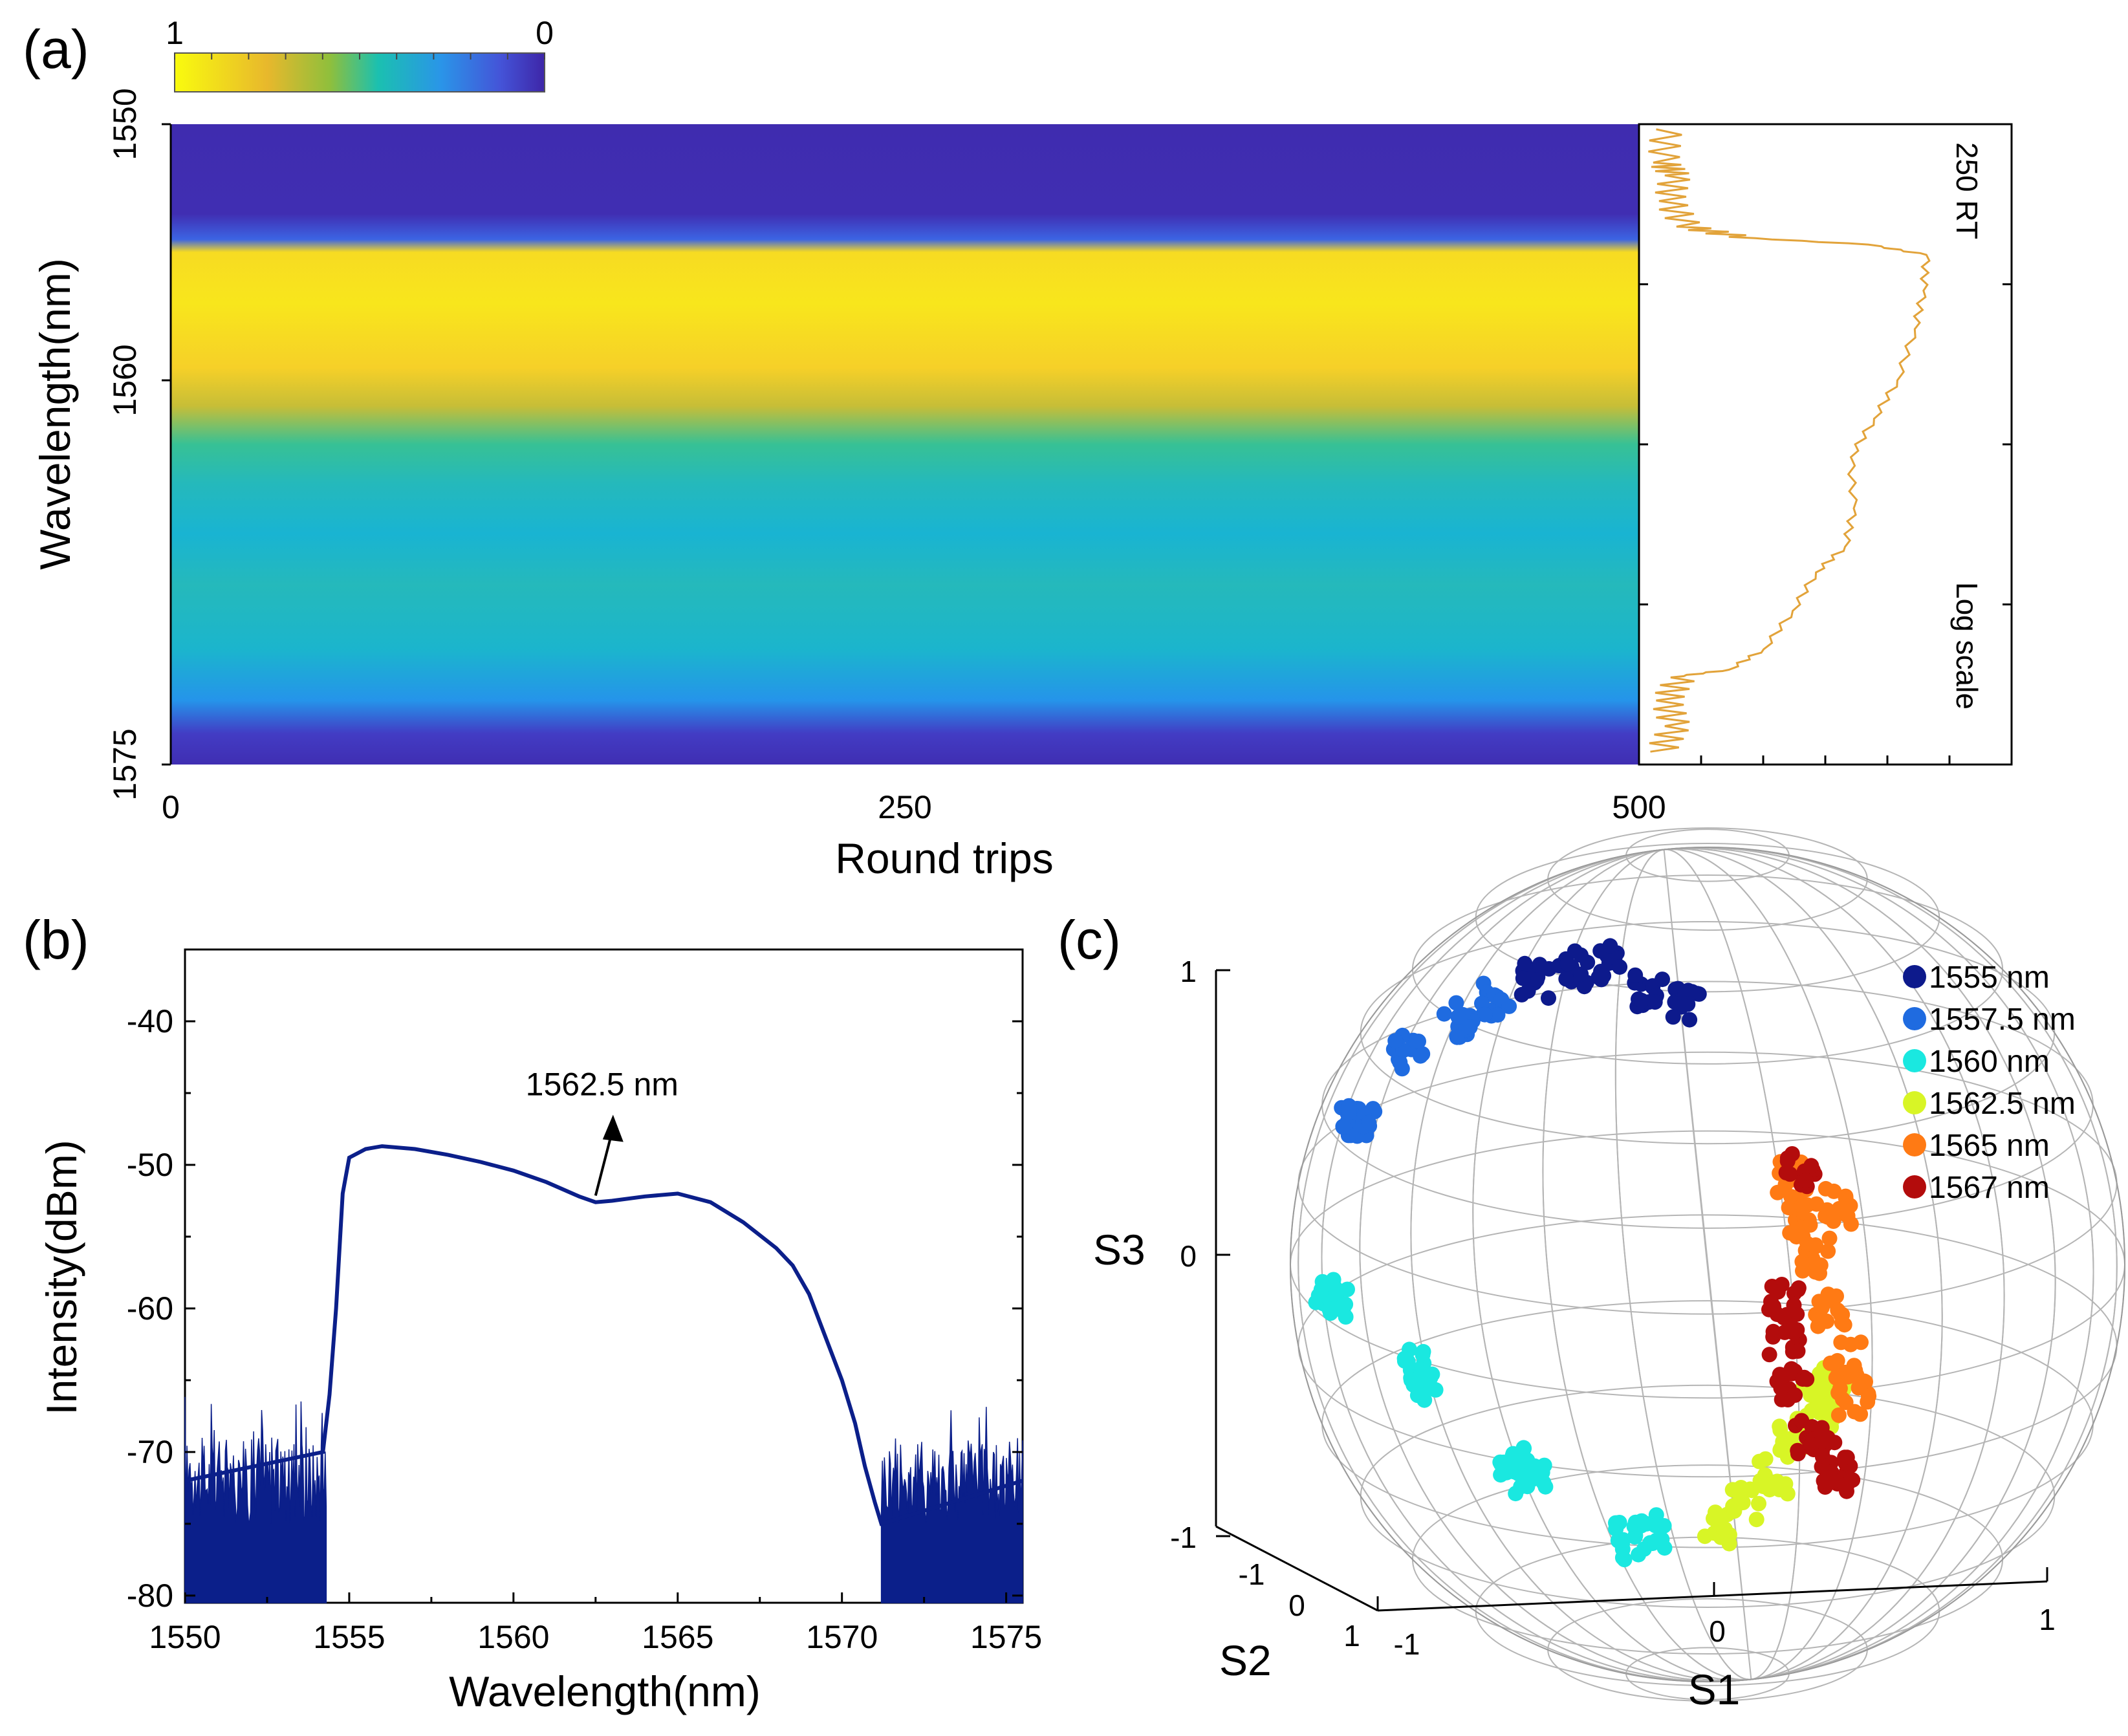 The image size is (2128, 1736). What do you see at coordinates (605, 1691) in the screenshot?
I see `panel-b-x-title: Wavelength(nm)` at bounding box center [605, 1691].